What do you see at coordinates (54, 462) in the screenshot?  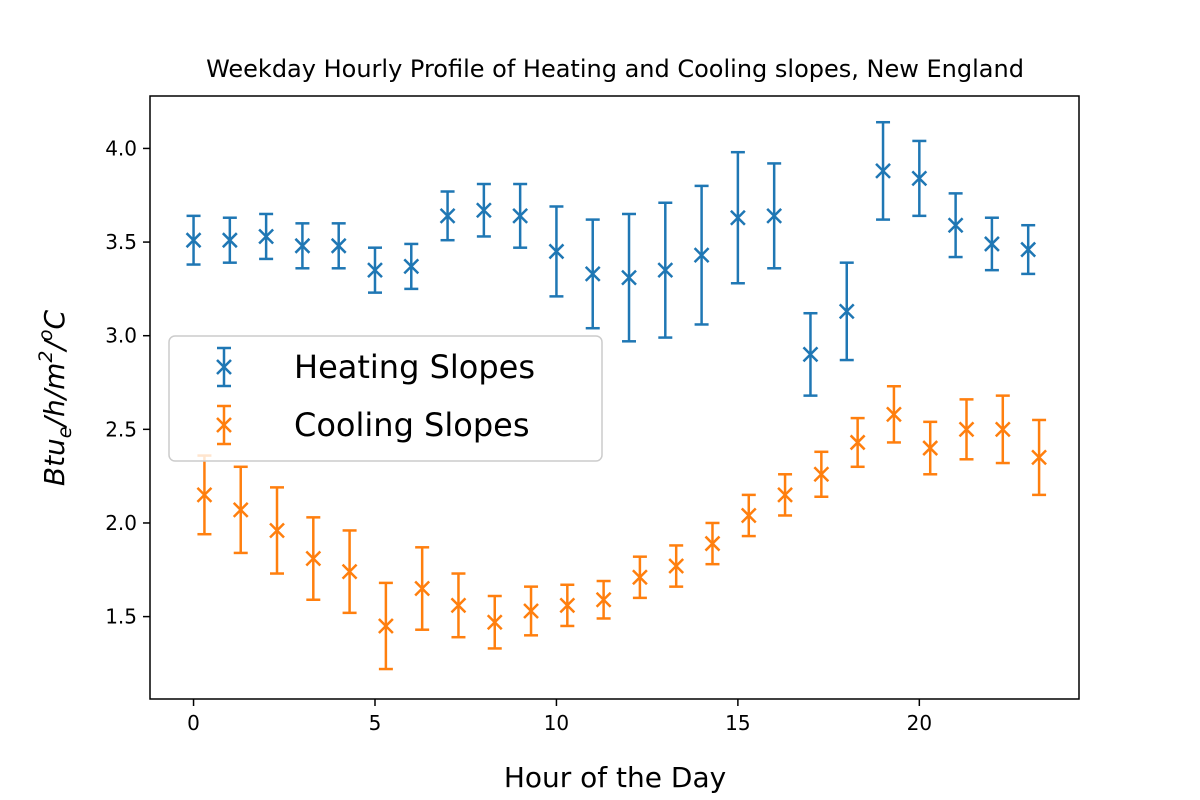 I see `y-axis-title-base: Btu` at bounding box center [54, 462].